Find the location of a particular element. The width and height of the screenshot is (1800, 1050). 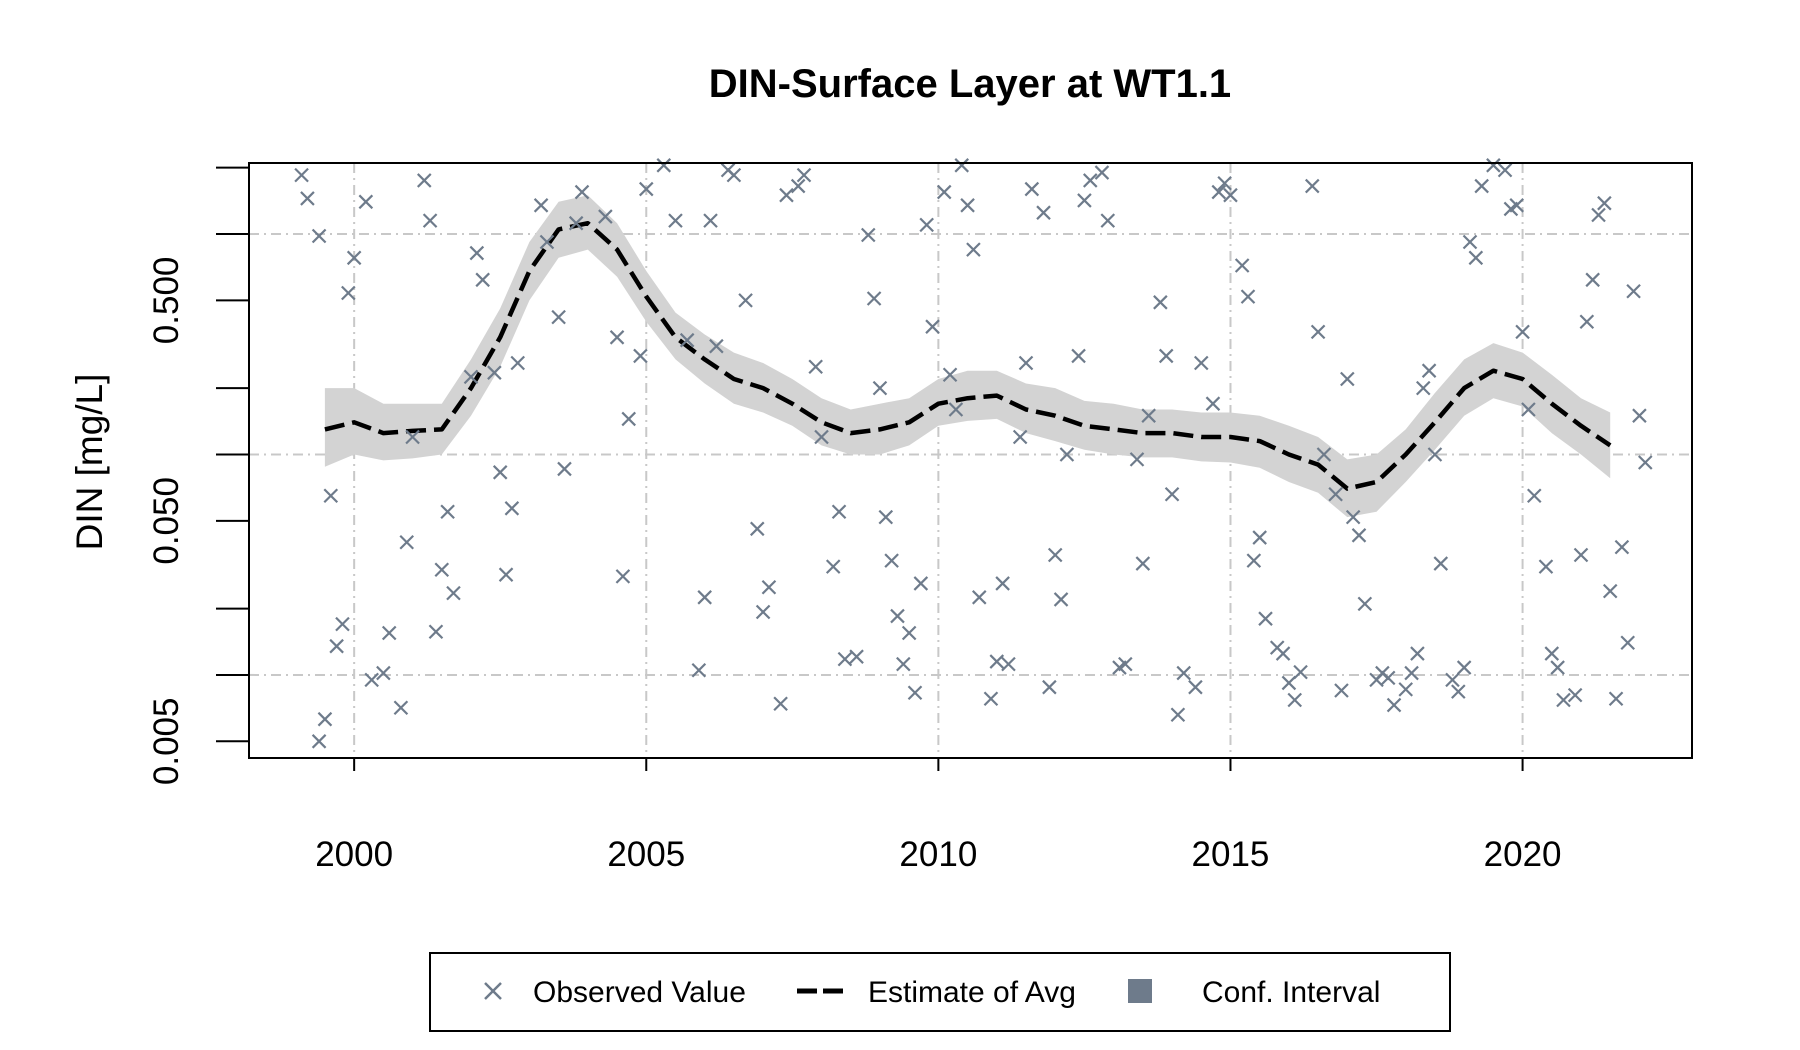

x-tick-label: 2015 is located at coordinates (1231, 854).